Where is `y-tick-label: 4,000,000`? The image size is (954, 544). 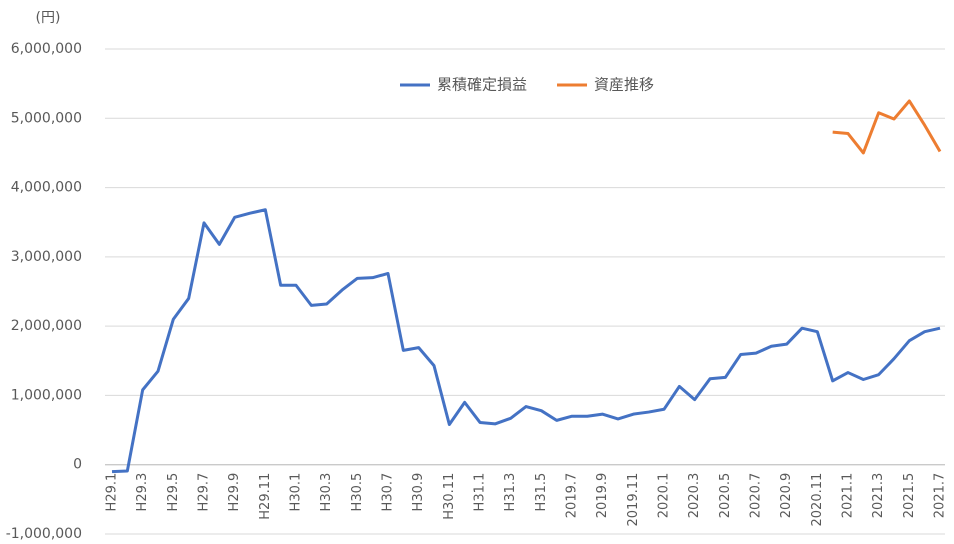 y-tick-label: 4,000,000 is located at coordinates (46, 188).